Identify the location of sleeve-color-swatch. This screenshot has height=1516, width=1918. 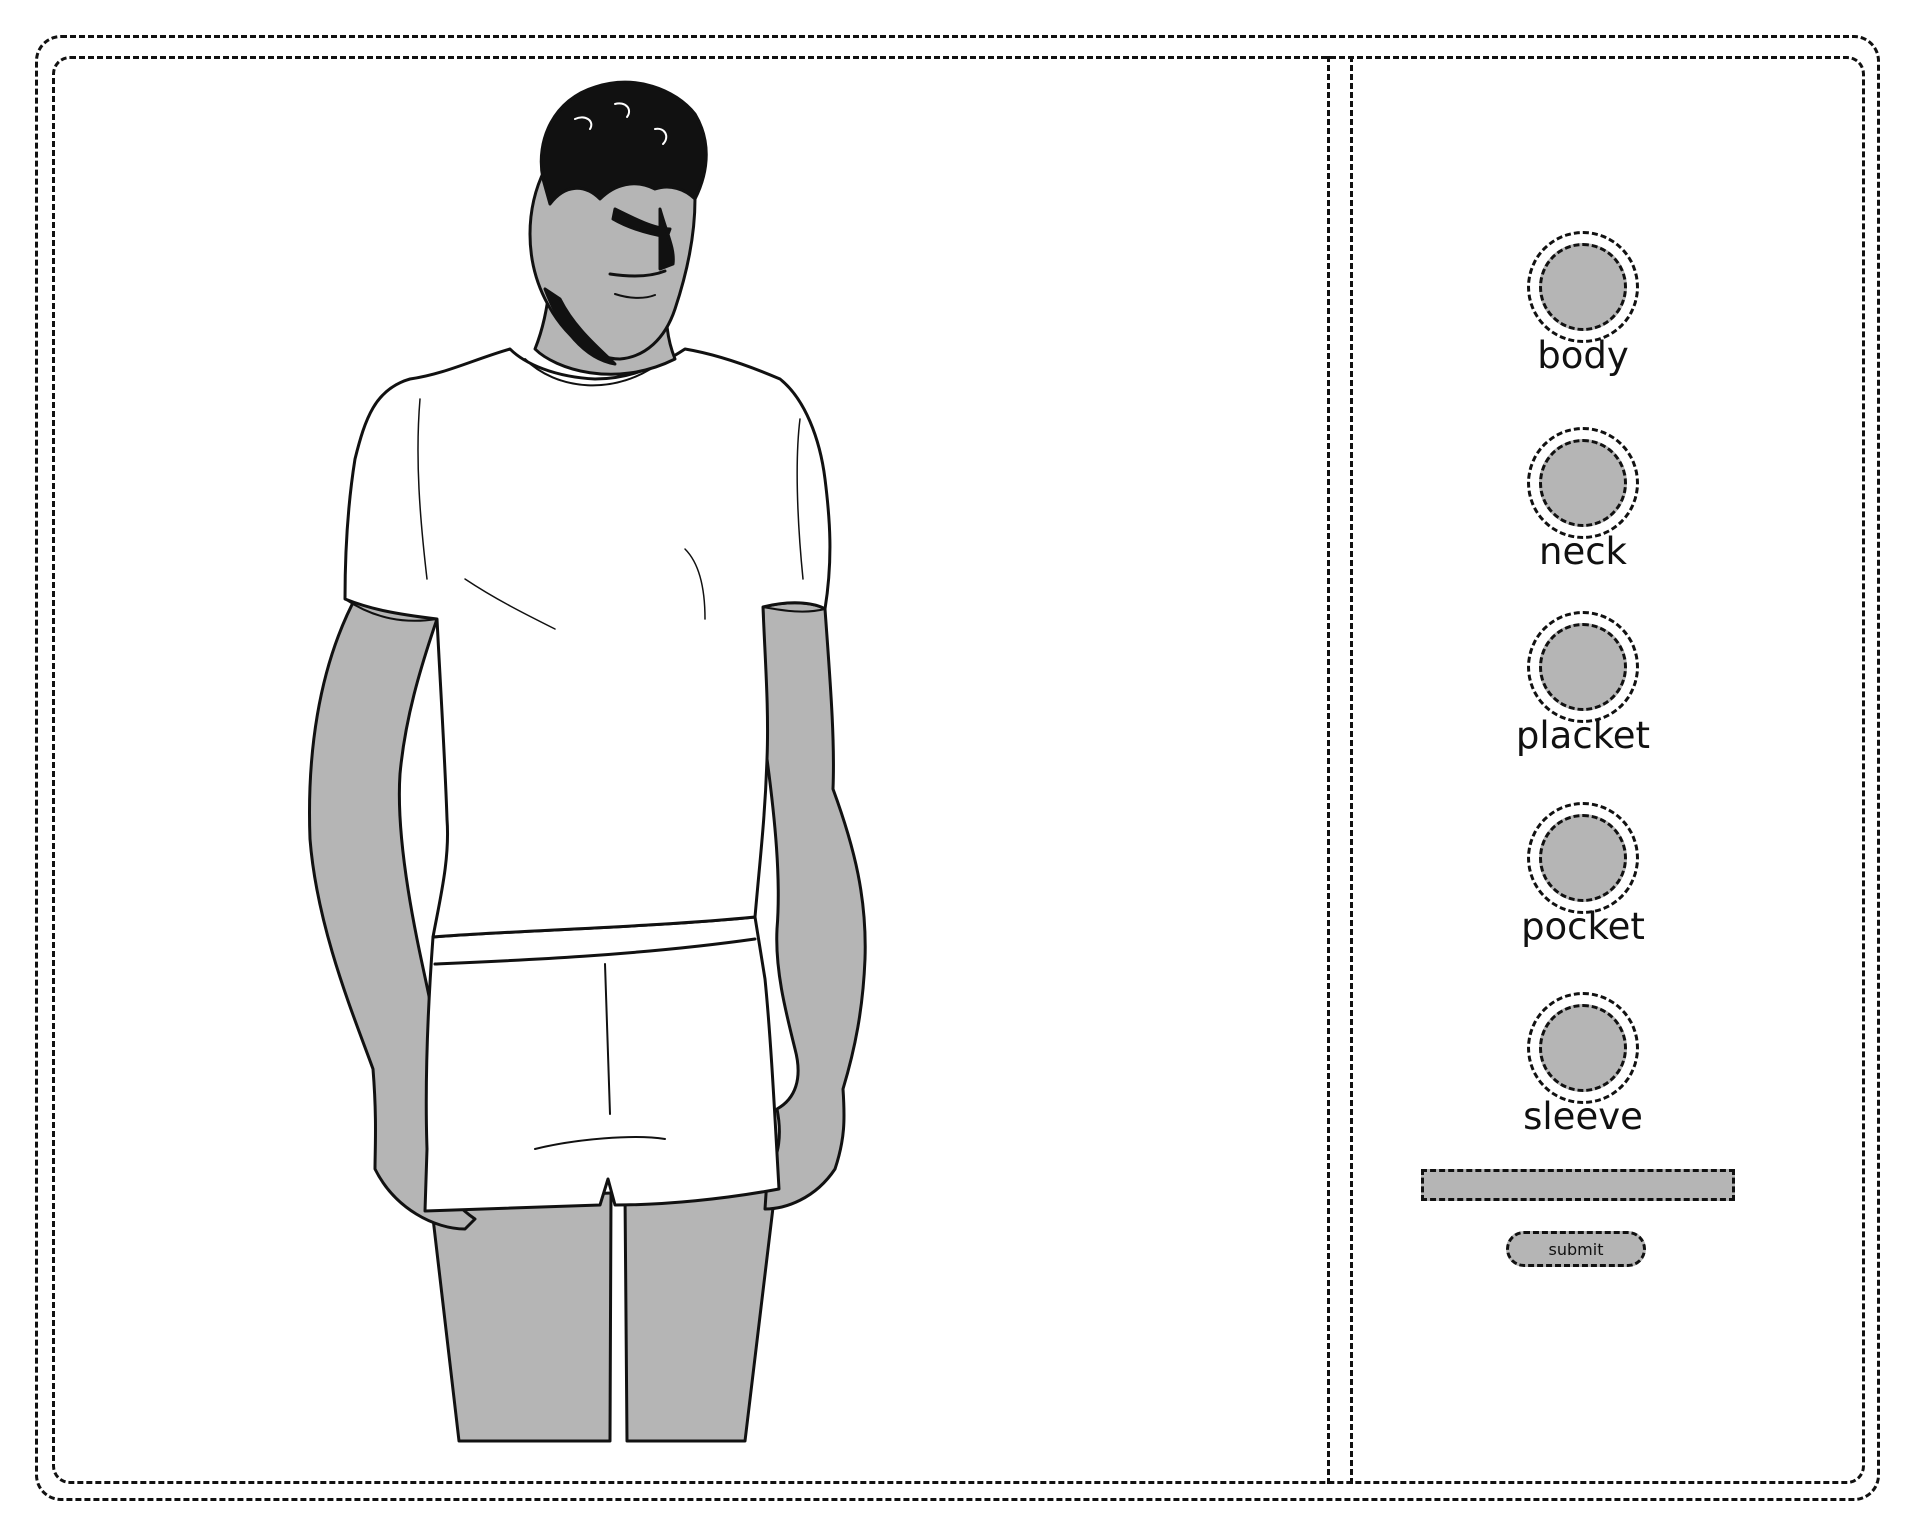
(1583, 1048).